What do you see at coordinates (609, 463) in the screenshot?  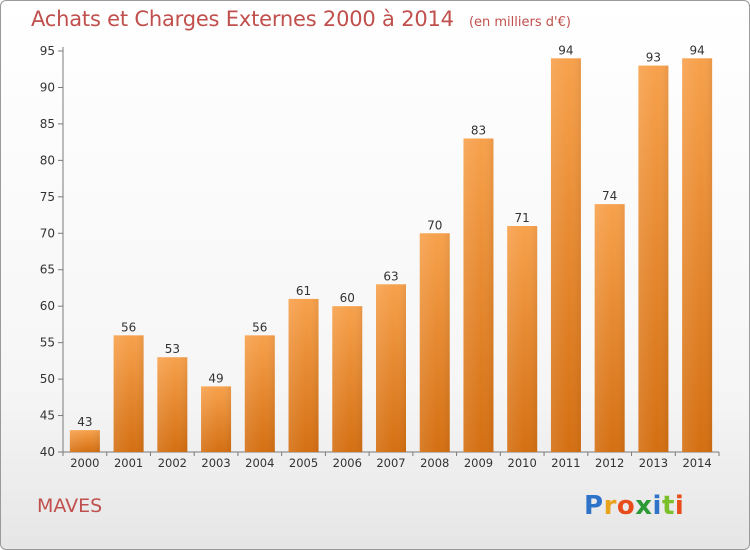 I see `x-tick-label: 2012` at bounding box center [609, 463].